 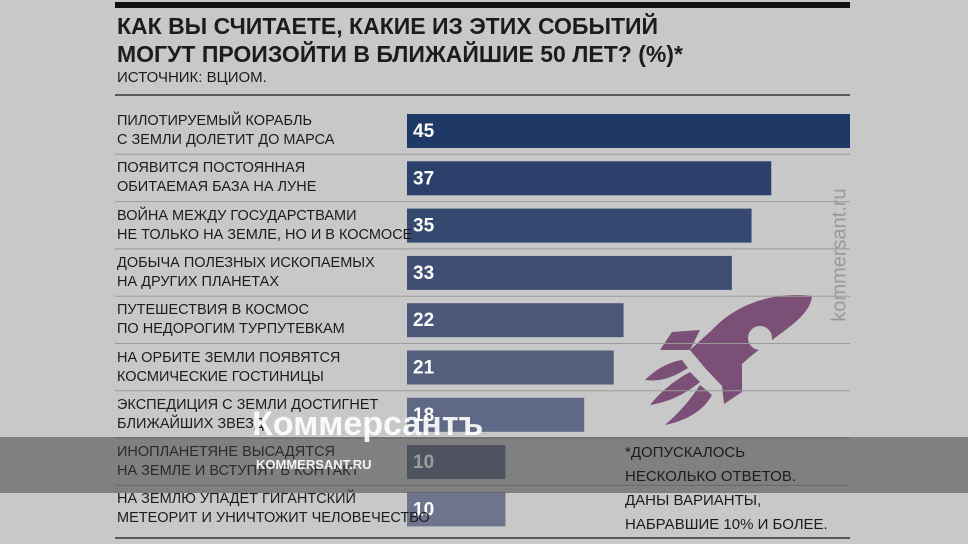 I want to click on value-label: 37, so click(x=423, y=178).